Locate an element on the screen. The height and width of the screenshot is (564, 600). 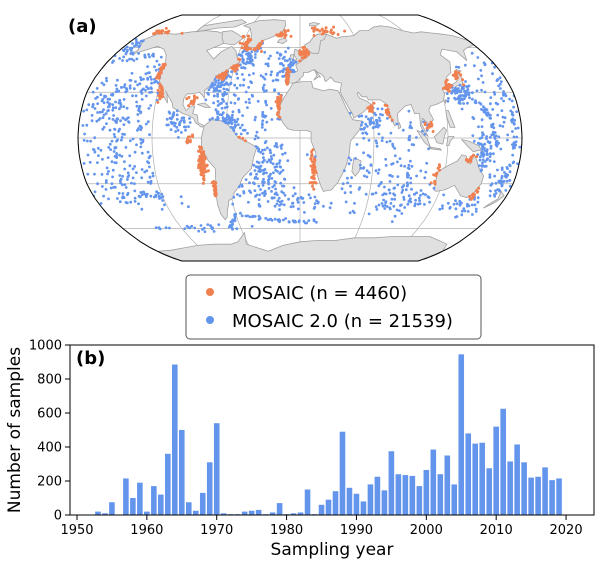
bar-1982 is located at coordinates (300, 513).